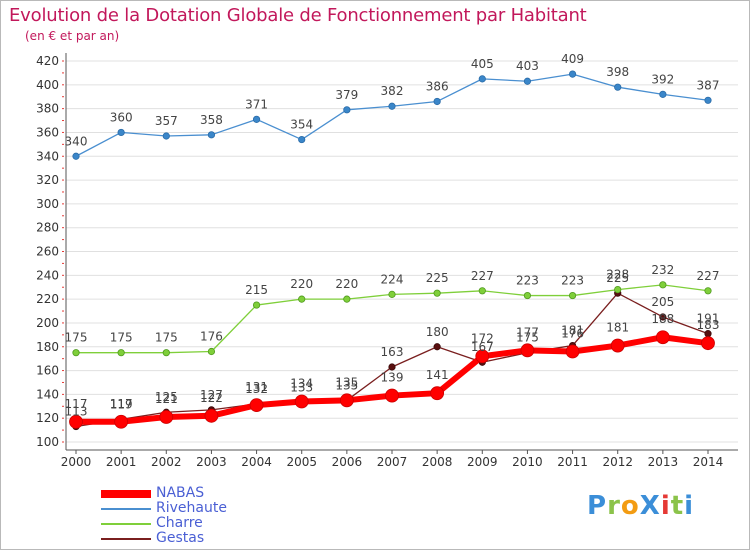 This screenshot has width=750, height=551. I want to click on legend-label: Rivehaute, so click(191, 508).